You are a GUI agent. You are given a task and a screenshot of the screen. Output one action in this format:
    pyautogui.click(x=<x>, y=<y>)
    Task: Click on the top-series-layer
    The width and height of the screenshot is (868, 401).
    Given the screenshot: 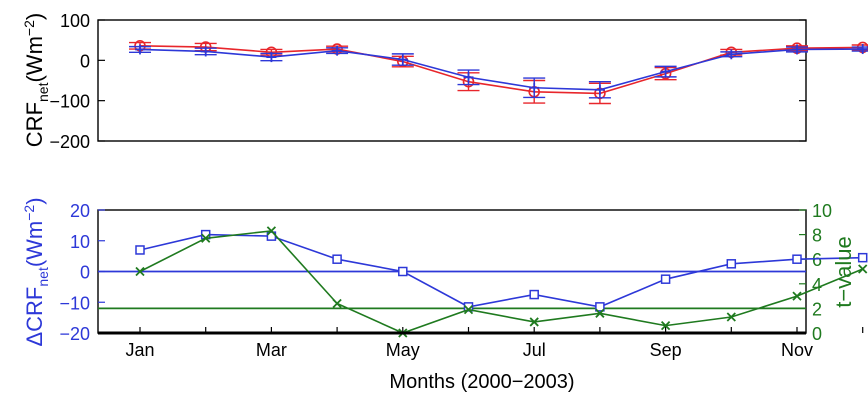 What is the action you would take?
    pyautogui.click(x=498, y=72)
    